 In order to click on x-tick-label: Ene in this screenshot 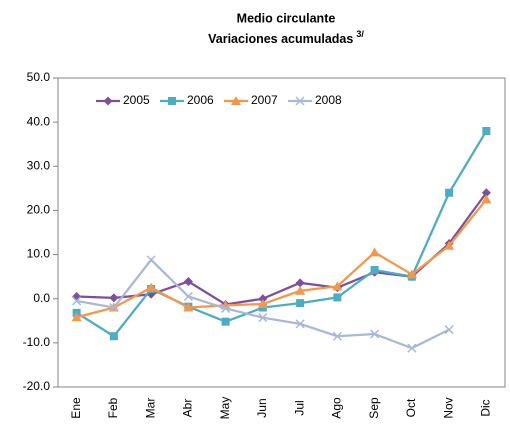, I will do `click(76, 408)`.